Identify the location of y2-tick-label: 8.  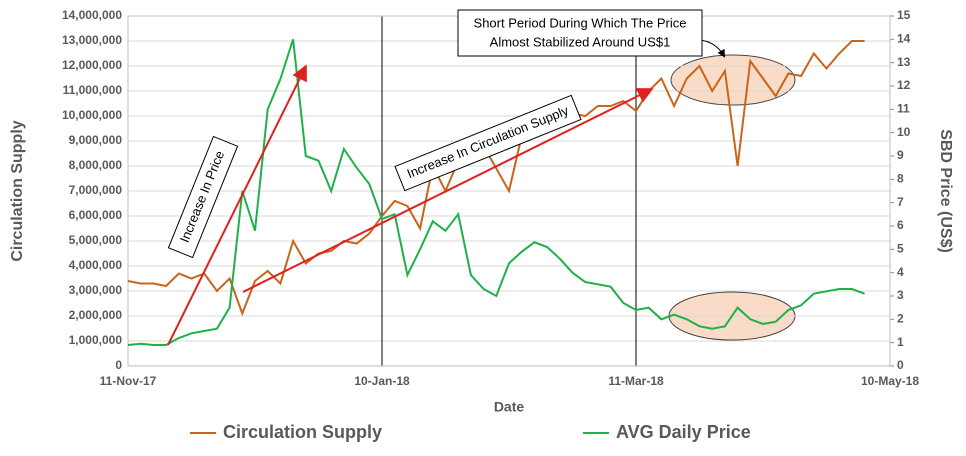
(900, 179).